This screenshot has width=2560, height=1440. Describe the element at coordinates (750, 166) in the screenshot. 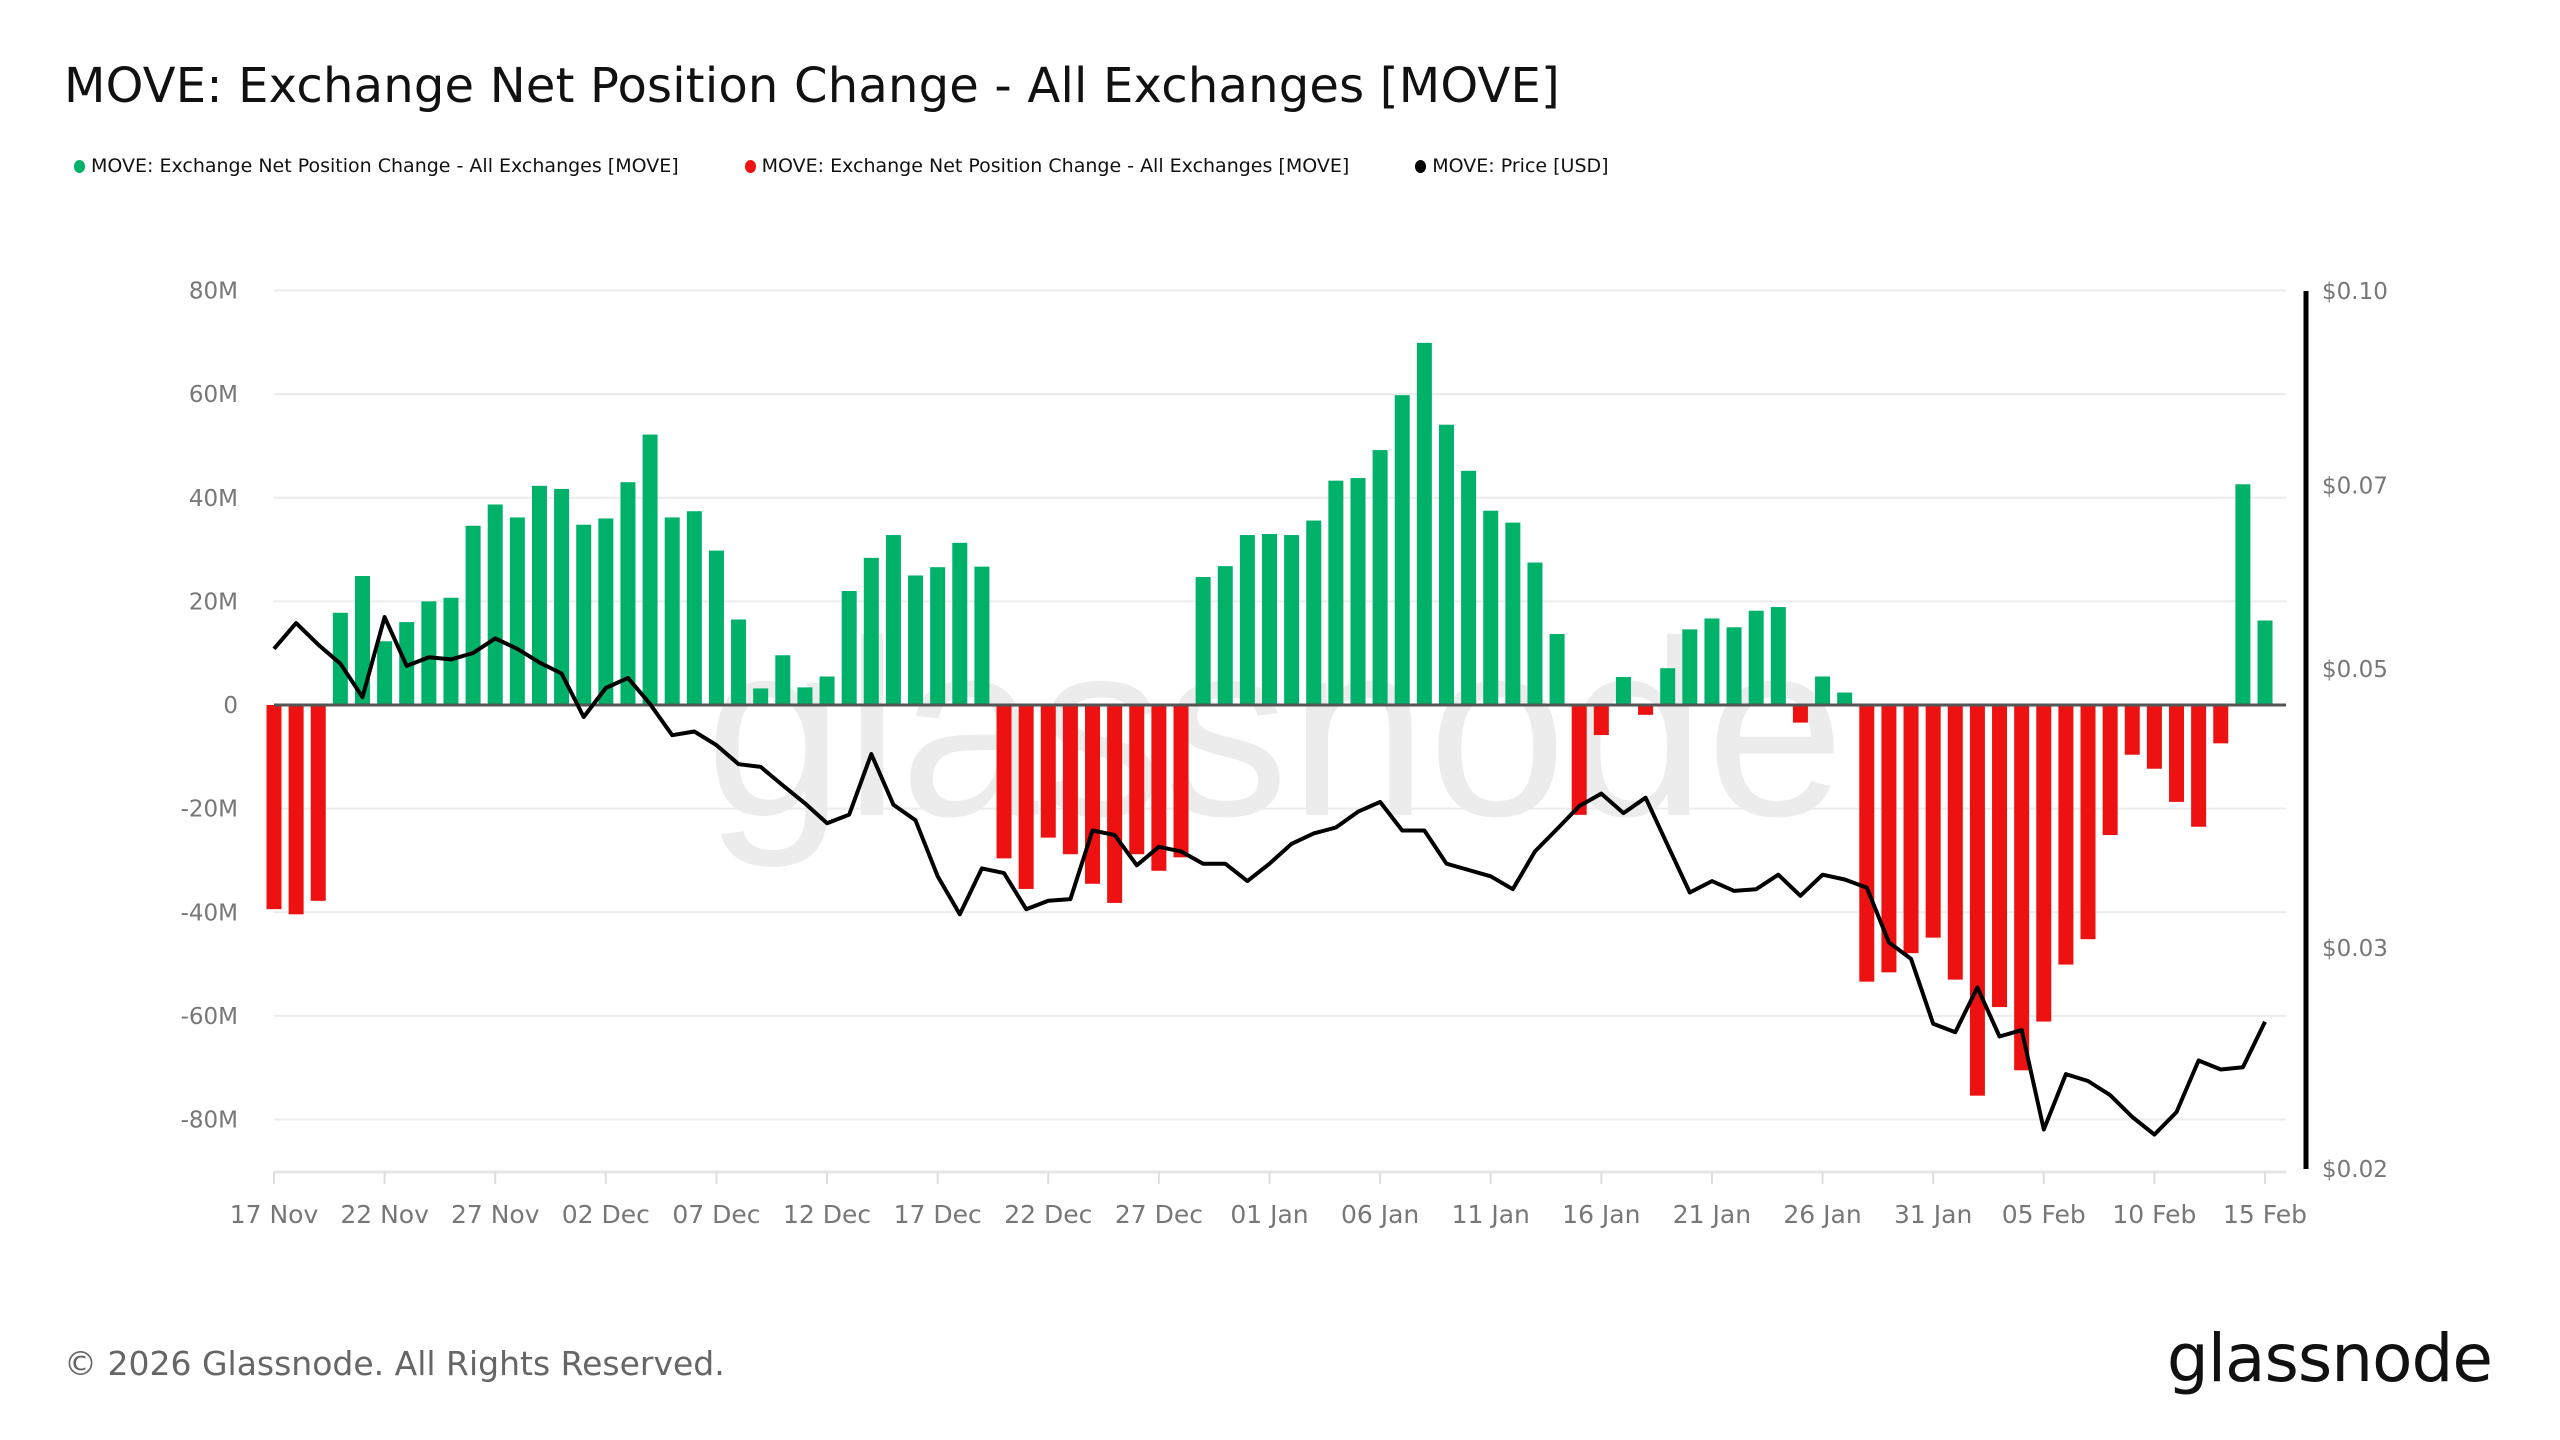

I see `red-dot-icon` at that location.